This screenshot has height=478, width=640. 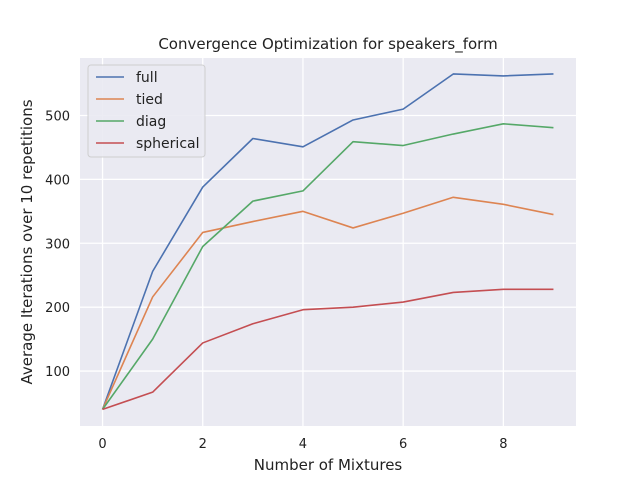 I want to click on x-tick-label: 8, so click(x=503, y=444).